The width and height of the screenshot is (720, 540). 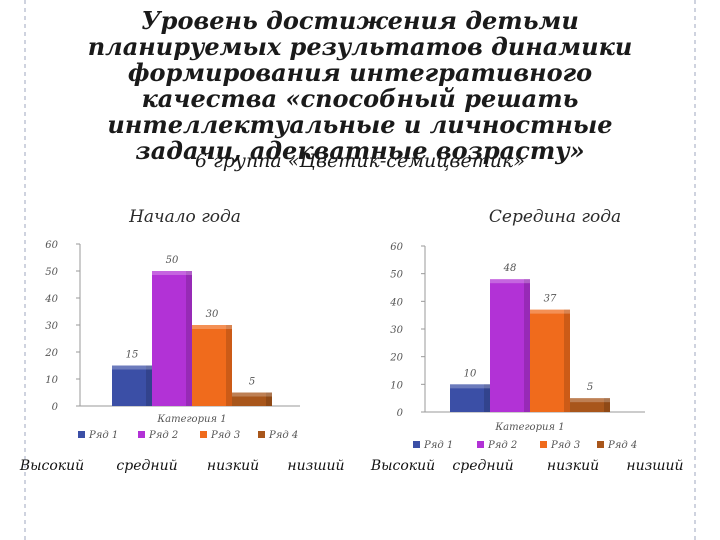 I want to click on data-label: 50, so click(x=172, y=260).